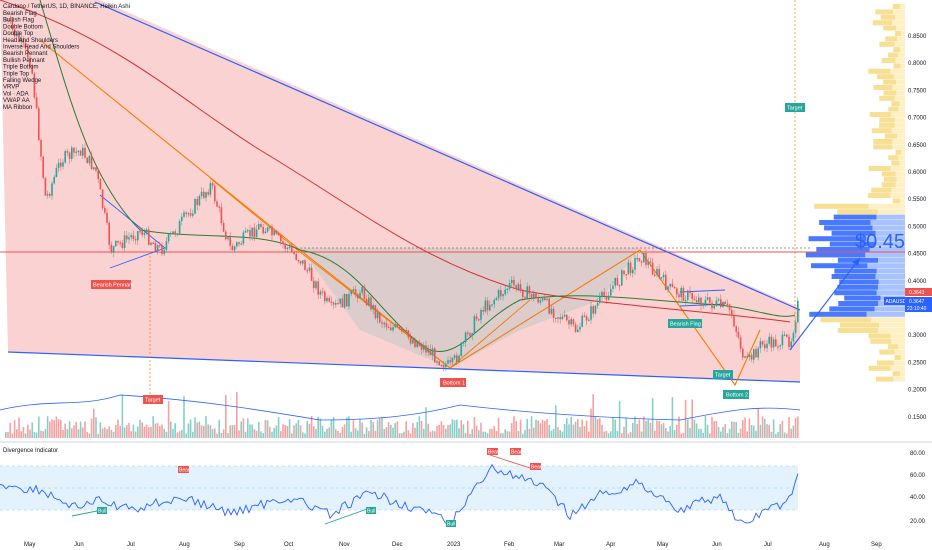 The height and width of the screenshot is (550, 932). What do you see at coordinates (917, 119) in the screenshot?
I see `price-tick-label: 0.7000` at bounding box center [917, 119].